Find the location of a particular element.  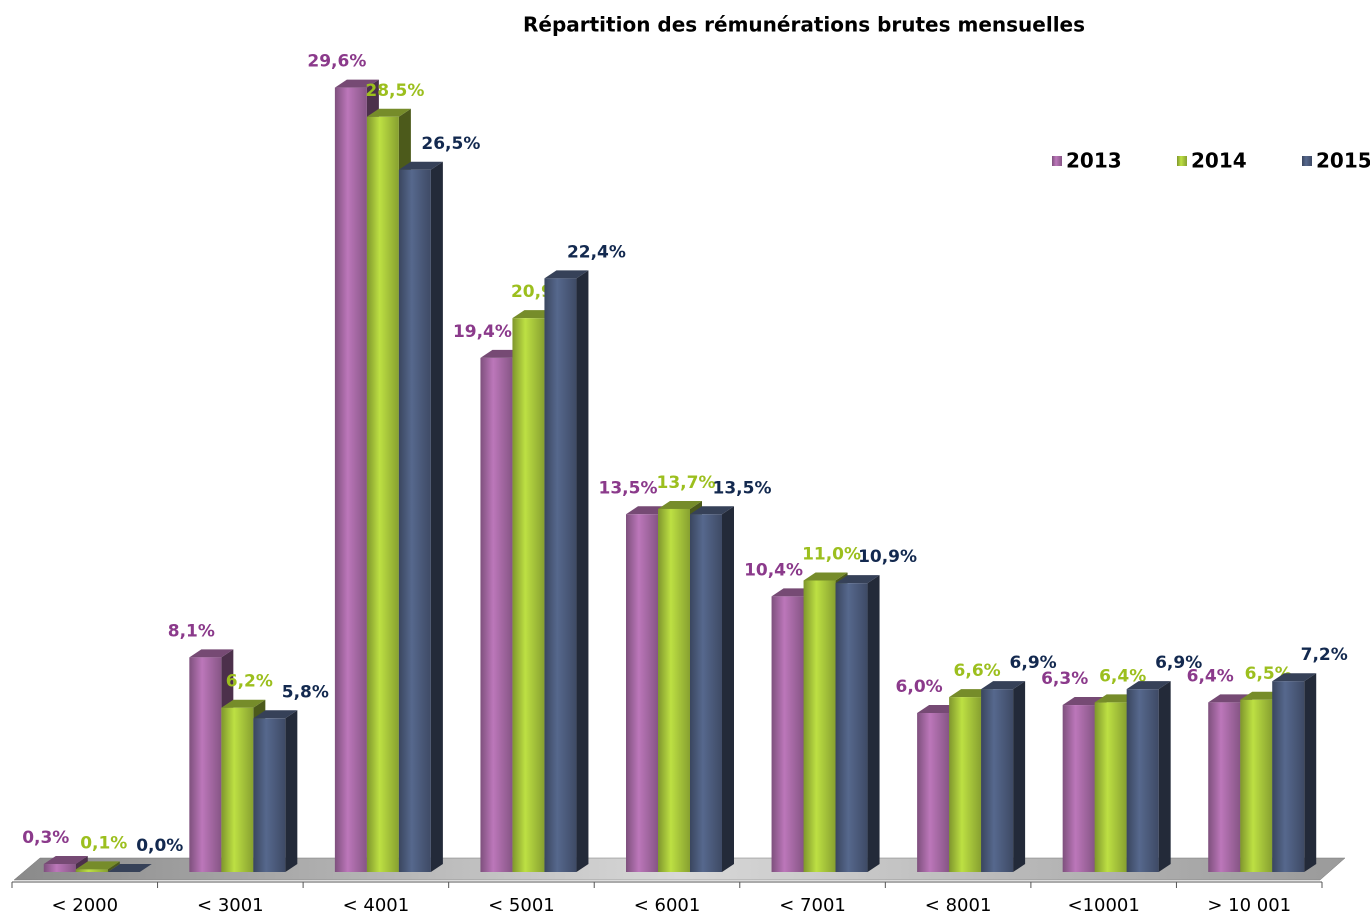

value-label: 0,3% is located at coordinates (45, 838).